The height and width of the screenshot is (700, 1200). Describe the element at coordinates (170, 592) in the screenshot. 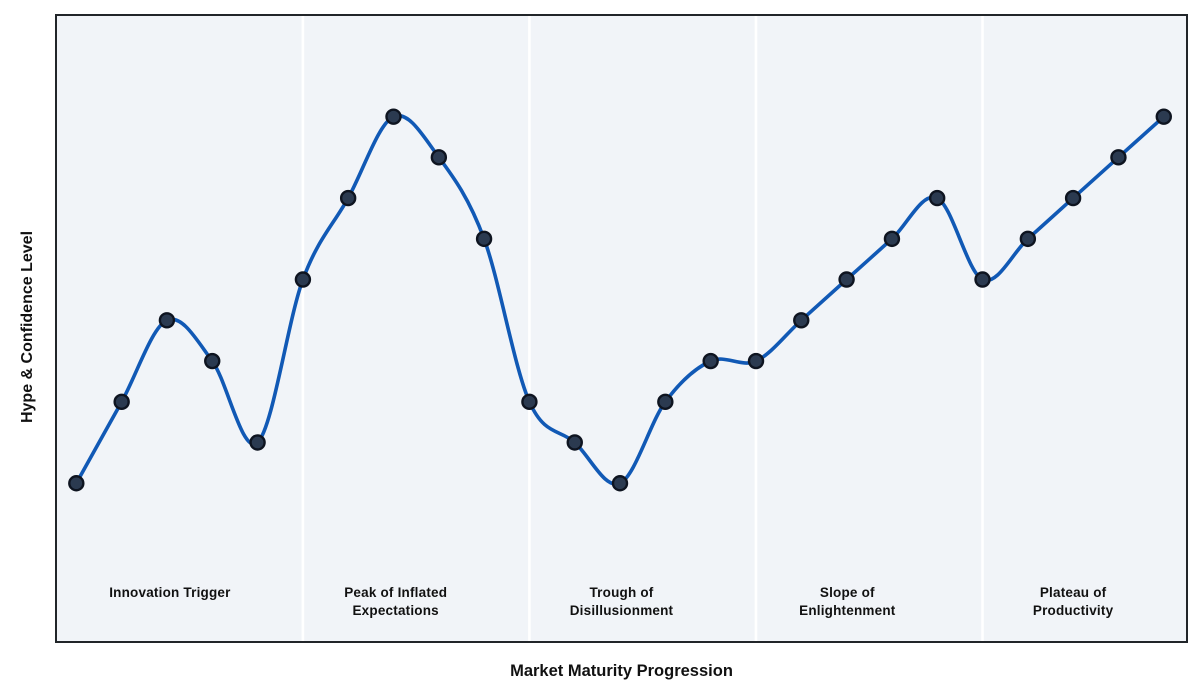

I see `phase-label-innovation-trigger: Innovation Trigger` at that location.